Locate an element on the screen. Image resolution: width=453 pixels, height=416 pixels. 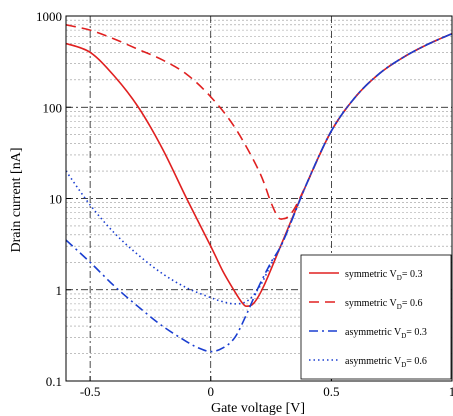
x-tick-label: 1 is located at coordinates (451, 391).